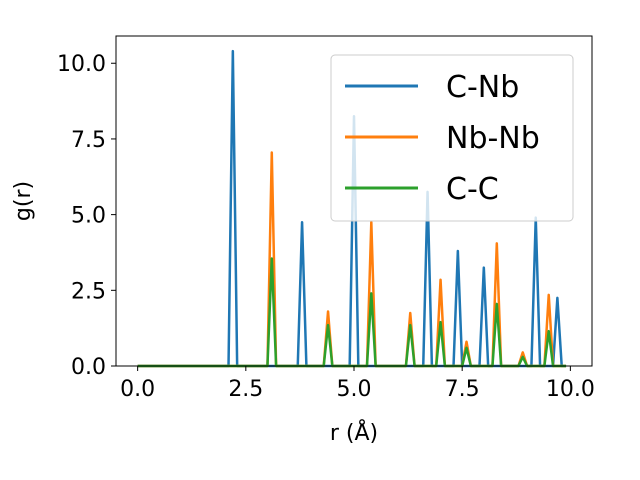 Image resolution: width=640 pixels, height=480 pixels. I want to click on legend-box, so click(452, 138).